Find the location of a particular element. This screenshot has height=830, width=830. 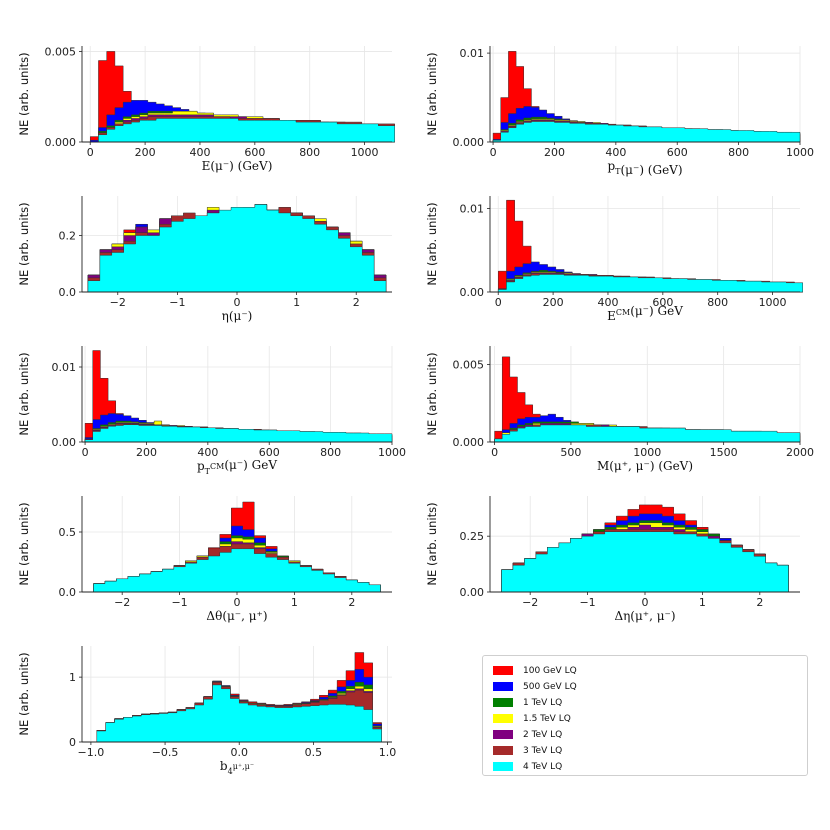

legend-swatch-4tev is located at coordinates (503, 766).